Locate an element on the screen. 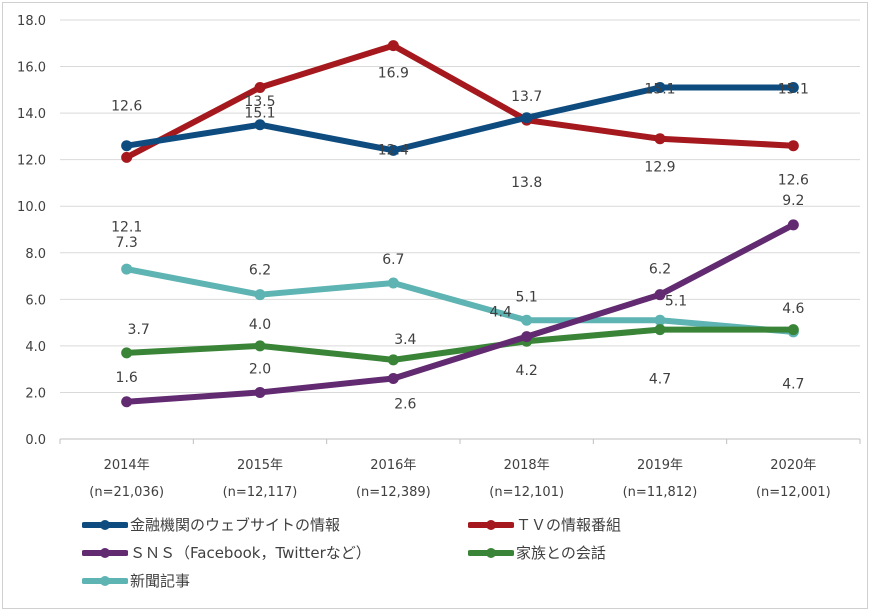 This screenshot has height=611, width=870. data-label: 16.9 is located at coordinates (393, 74).